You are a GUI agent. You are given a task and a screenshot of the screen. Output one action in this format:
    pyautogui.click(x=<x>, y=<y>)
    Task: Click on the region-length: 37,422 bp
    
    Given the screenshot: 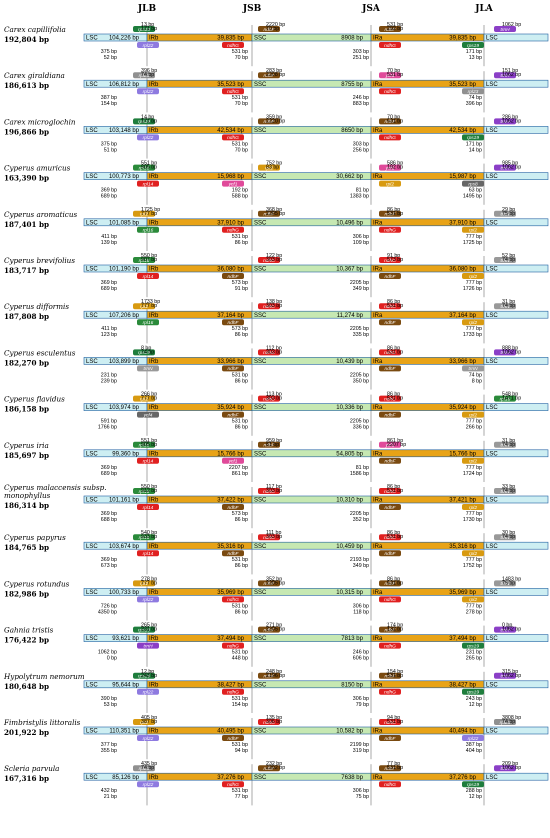 What is the action you would take?
    pyautogui.click(x=230, y=501)
    